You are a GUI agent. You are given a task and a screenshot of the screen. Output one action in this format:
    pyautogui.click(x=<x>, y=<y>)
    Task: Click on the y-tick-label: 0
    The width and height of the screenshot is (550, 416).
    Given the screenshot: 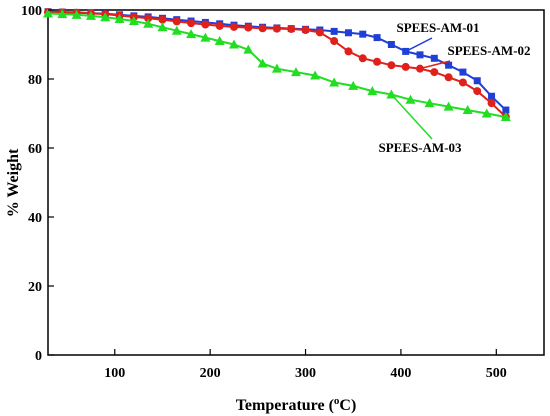 What is the action you would take?
    pyautogui.click(x=38, y=356)
    